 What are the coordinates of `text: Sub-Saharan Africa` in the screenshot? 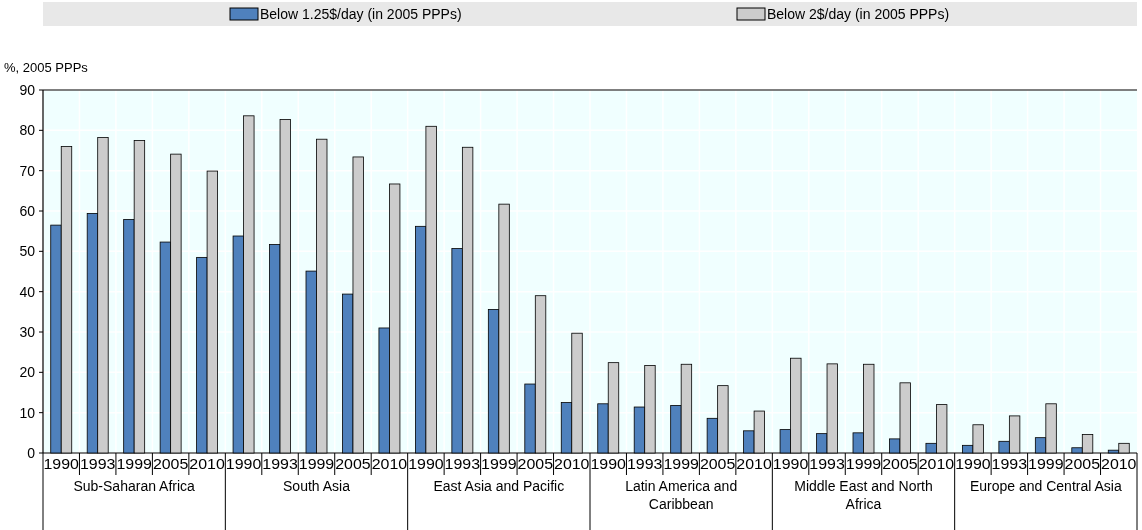 It's located at (134, 486).